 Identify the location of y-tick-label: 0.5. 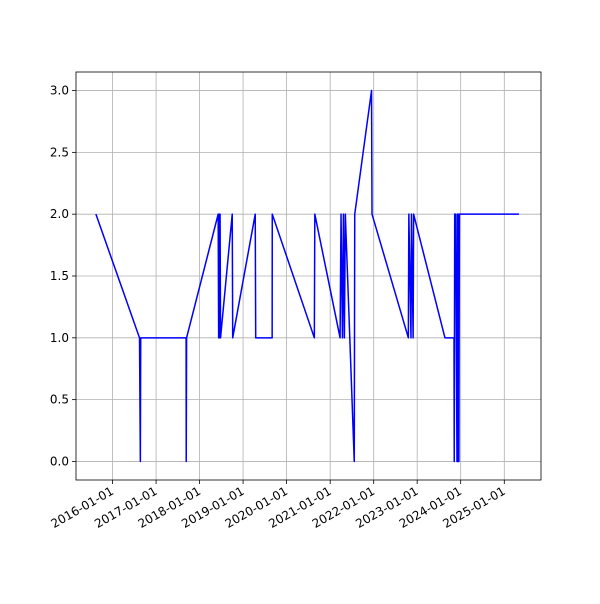
(59, 400).